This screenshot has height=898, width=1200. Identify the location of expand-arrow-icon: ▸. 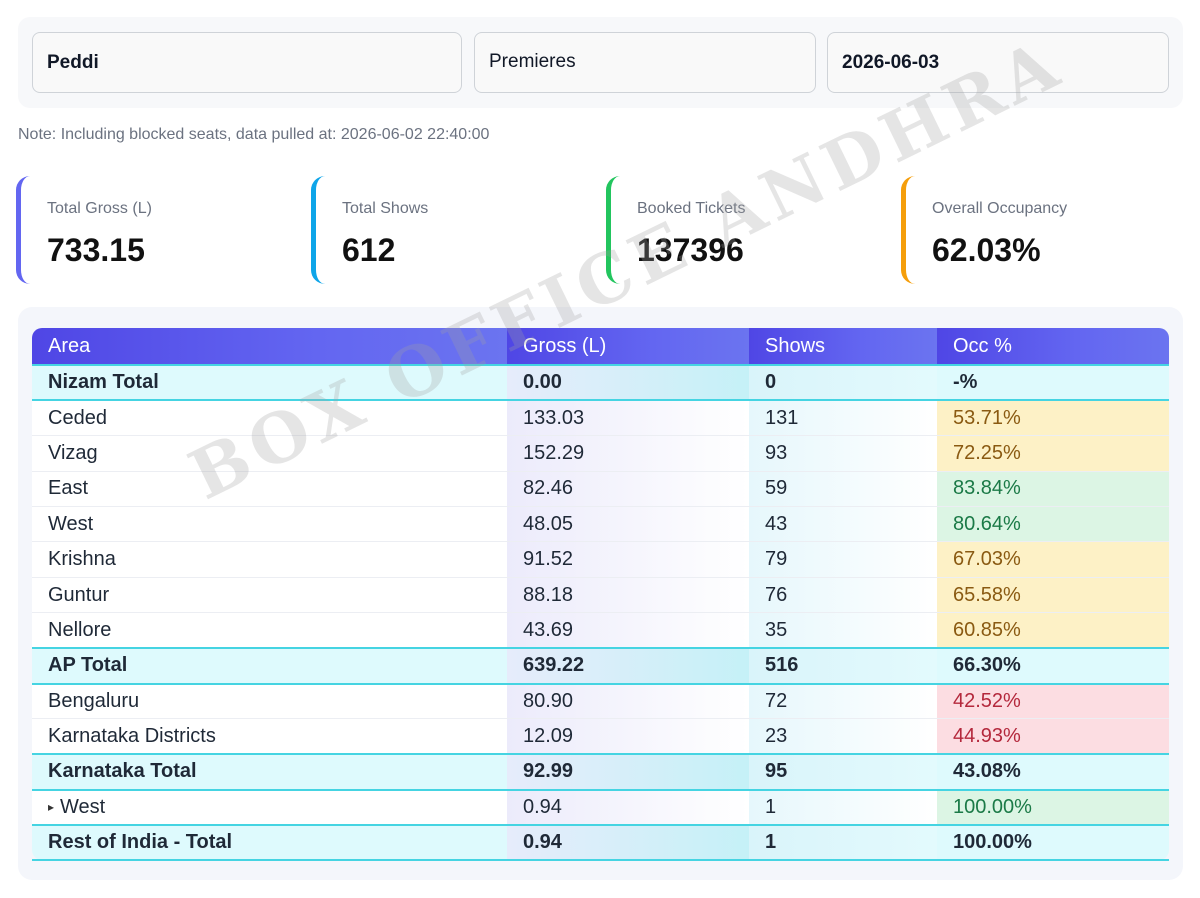
(51, 806).